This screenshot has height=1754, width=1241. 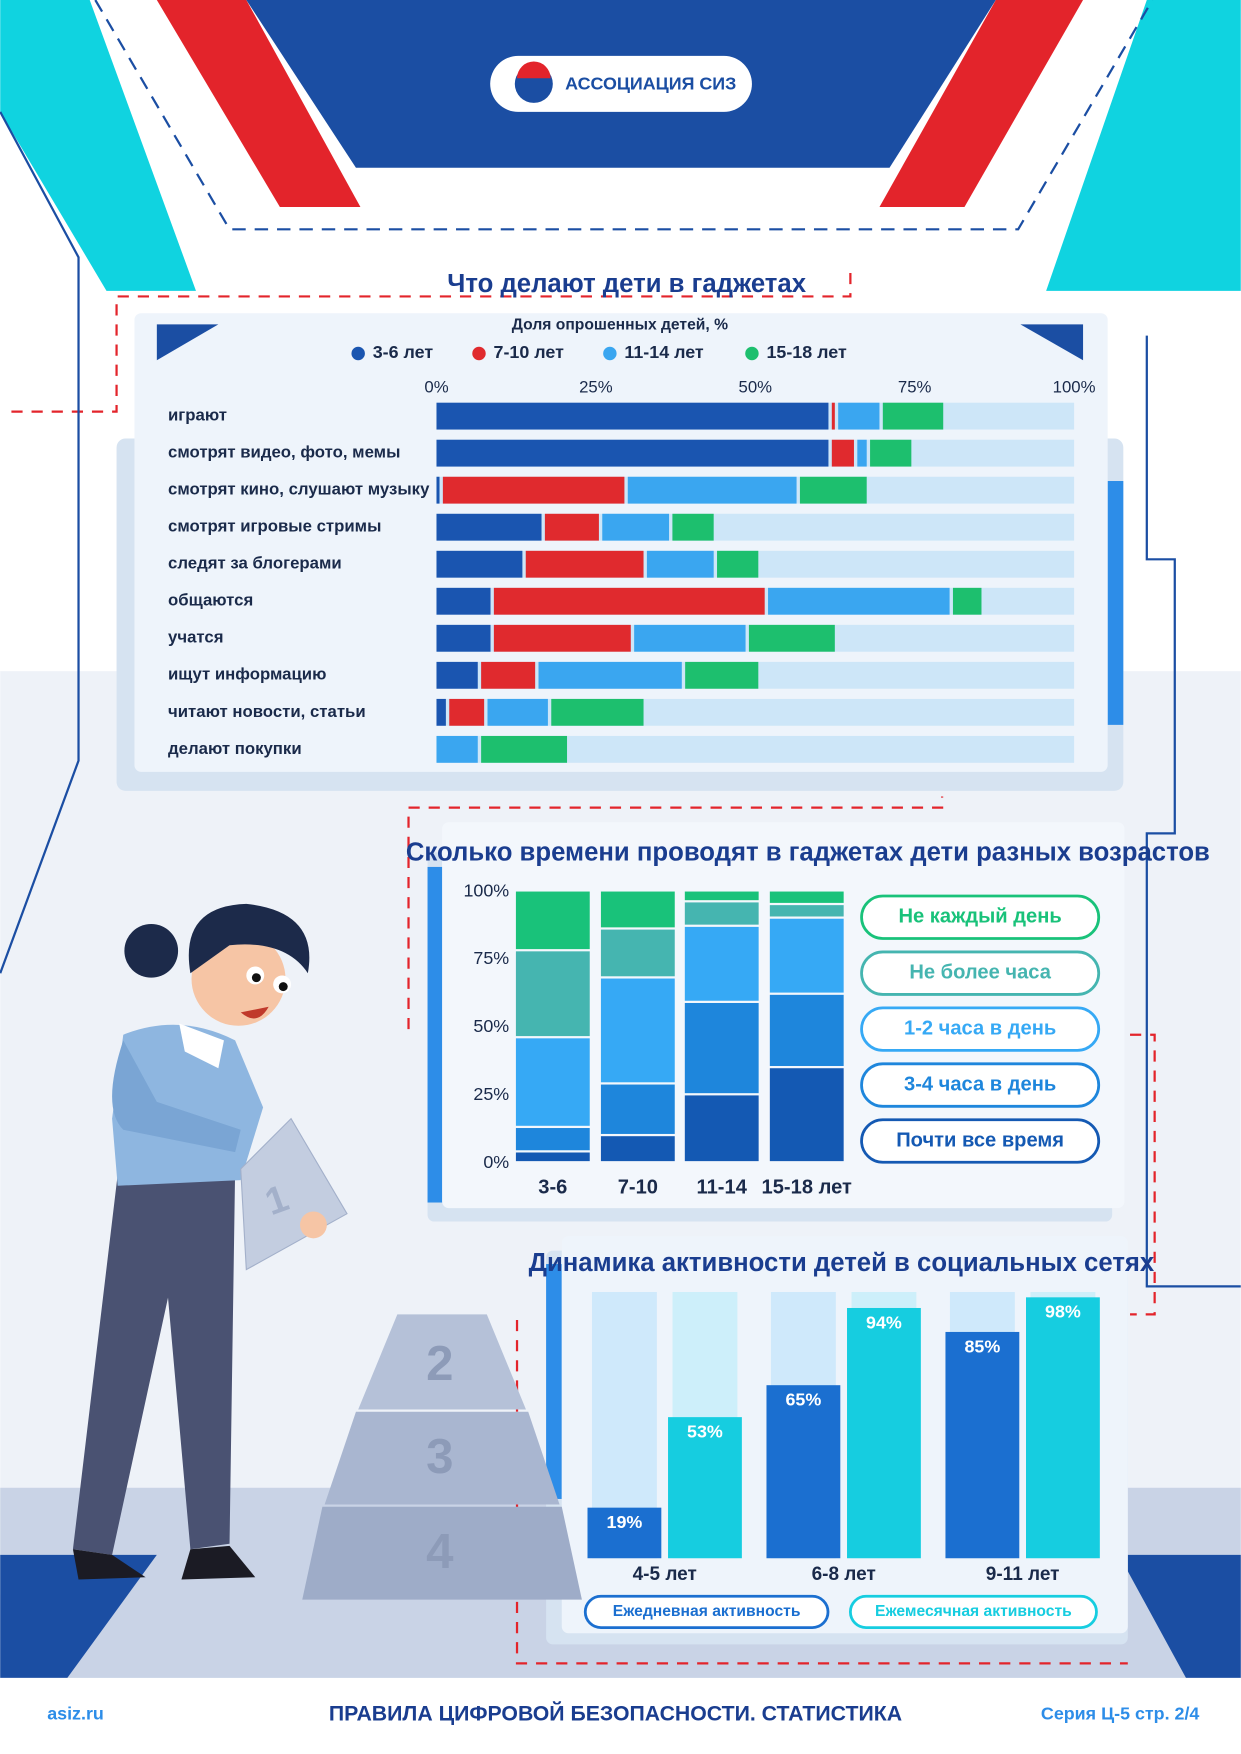 I want to click on eye, so click(x=256, y=978).